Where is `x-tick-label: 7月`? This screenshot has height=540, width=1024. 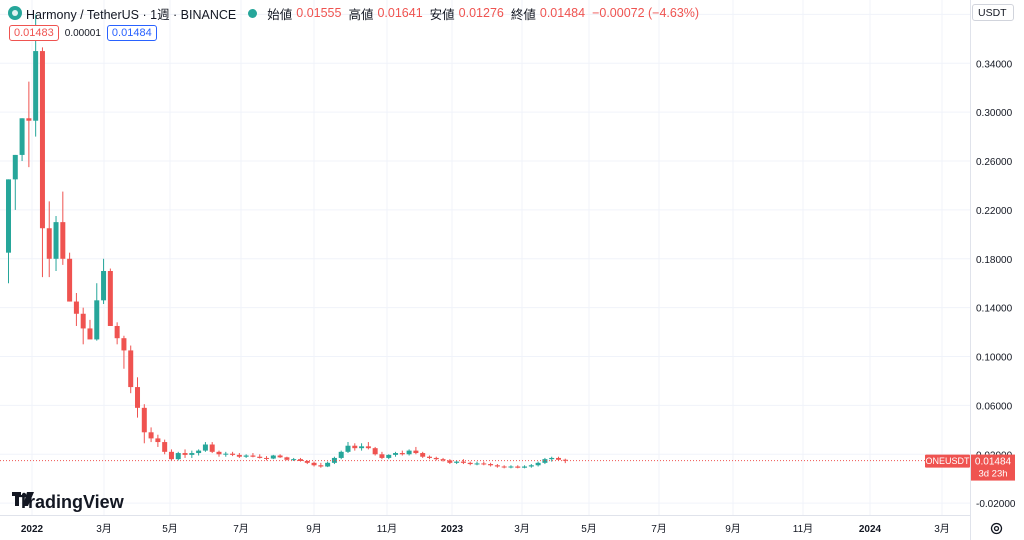
x-tick-label: 7月 is located at coordinates (659, 529).